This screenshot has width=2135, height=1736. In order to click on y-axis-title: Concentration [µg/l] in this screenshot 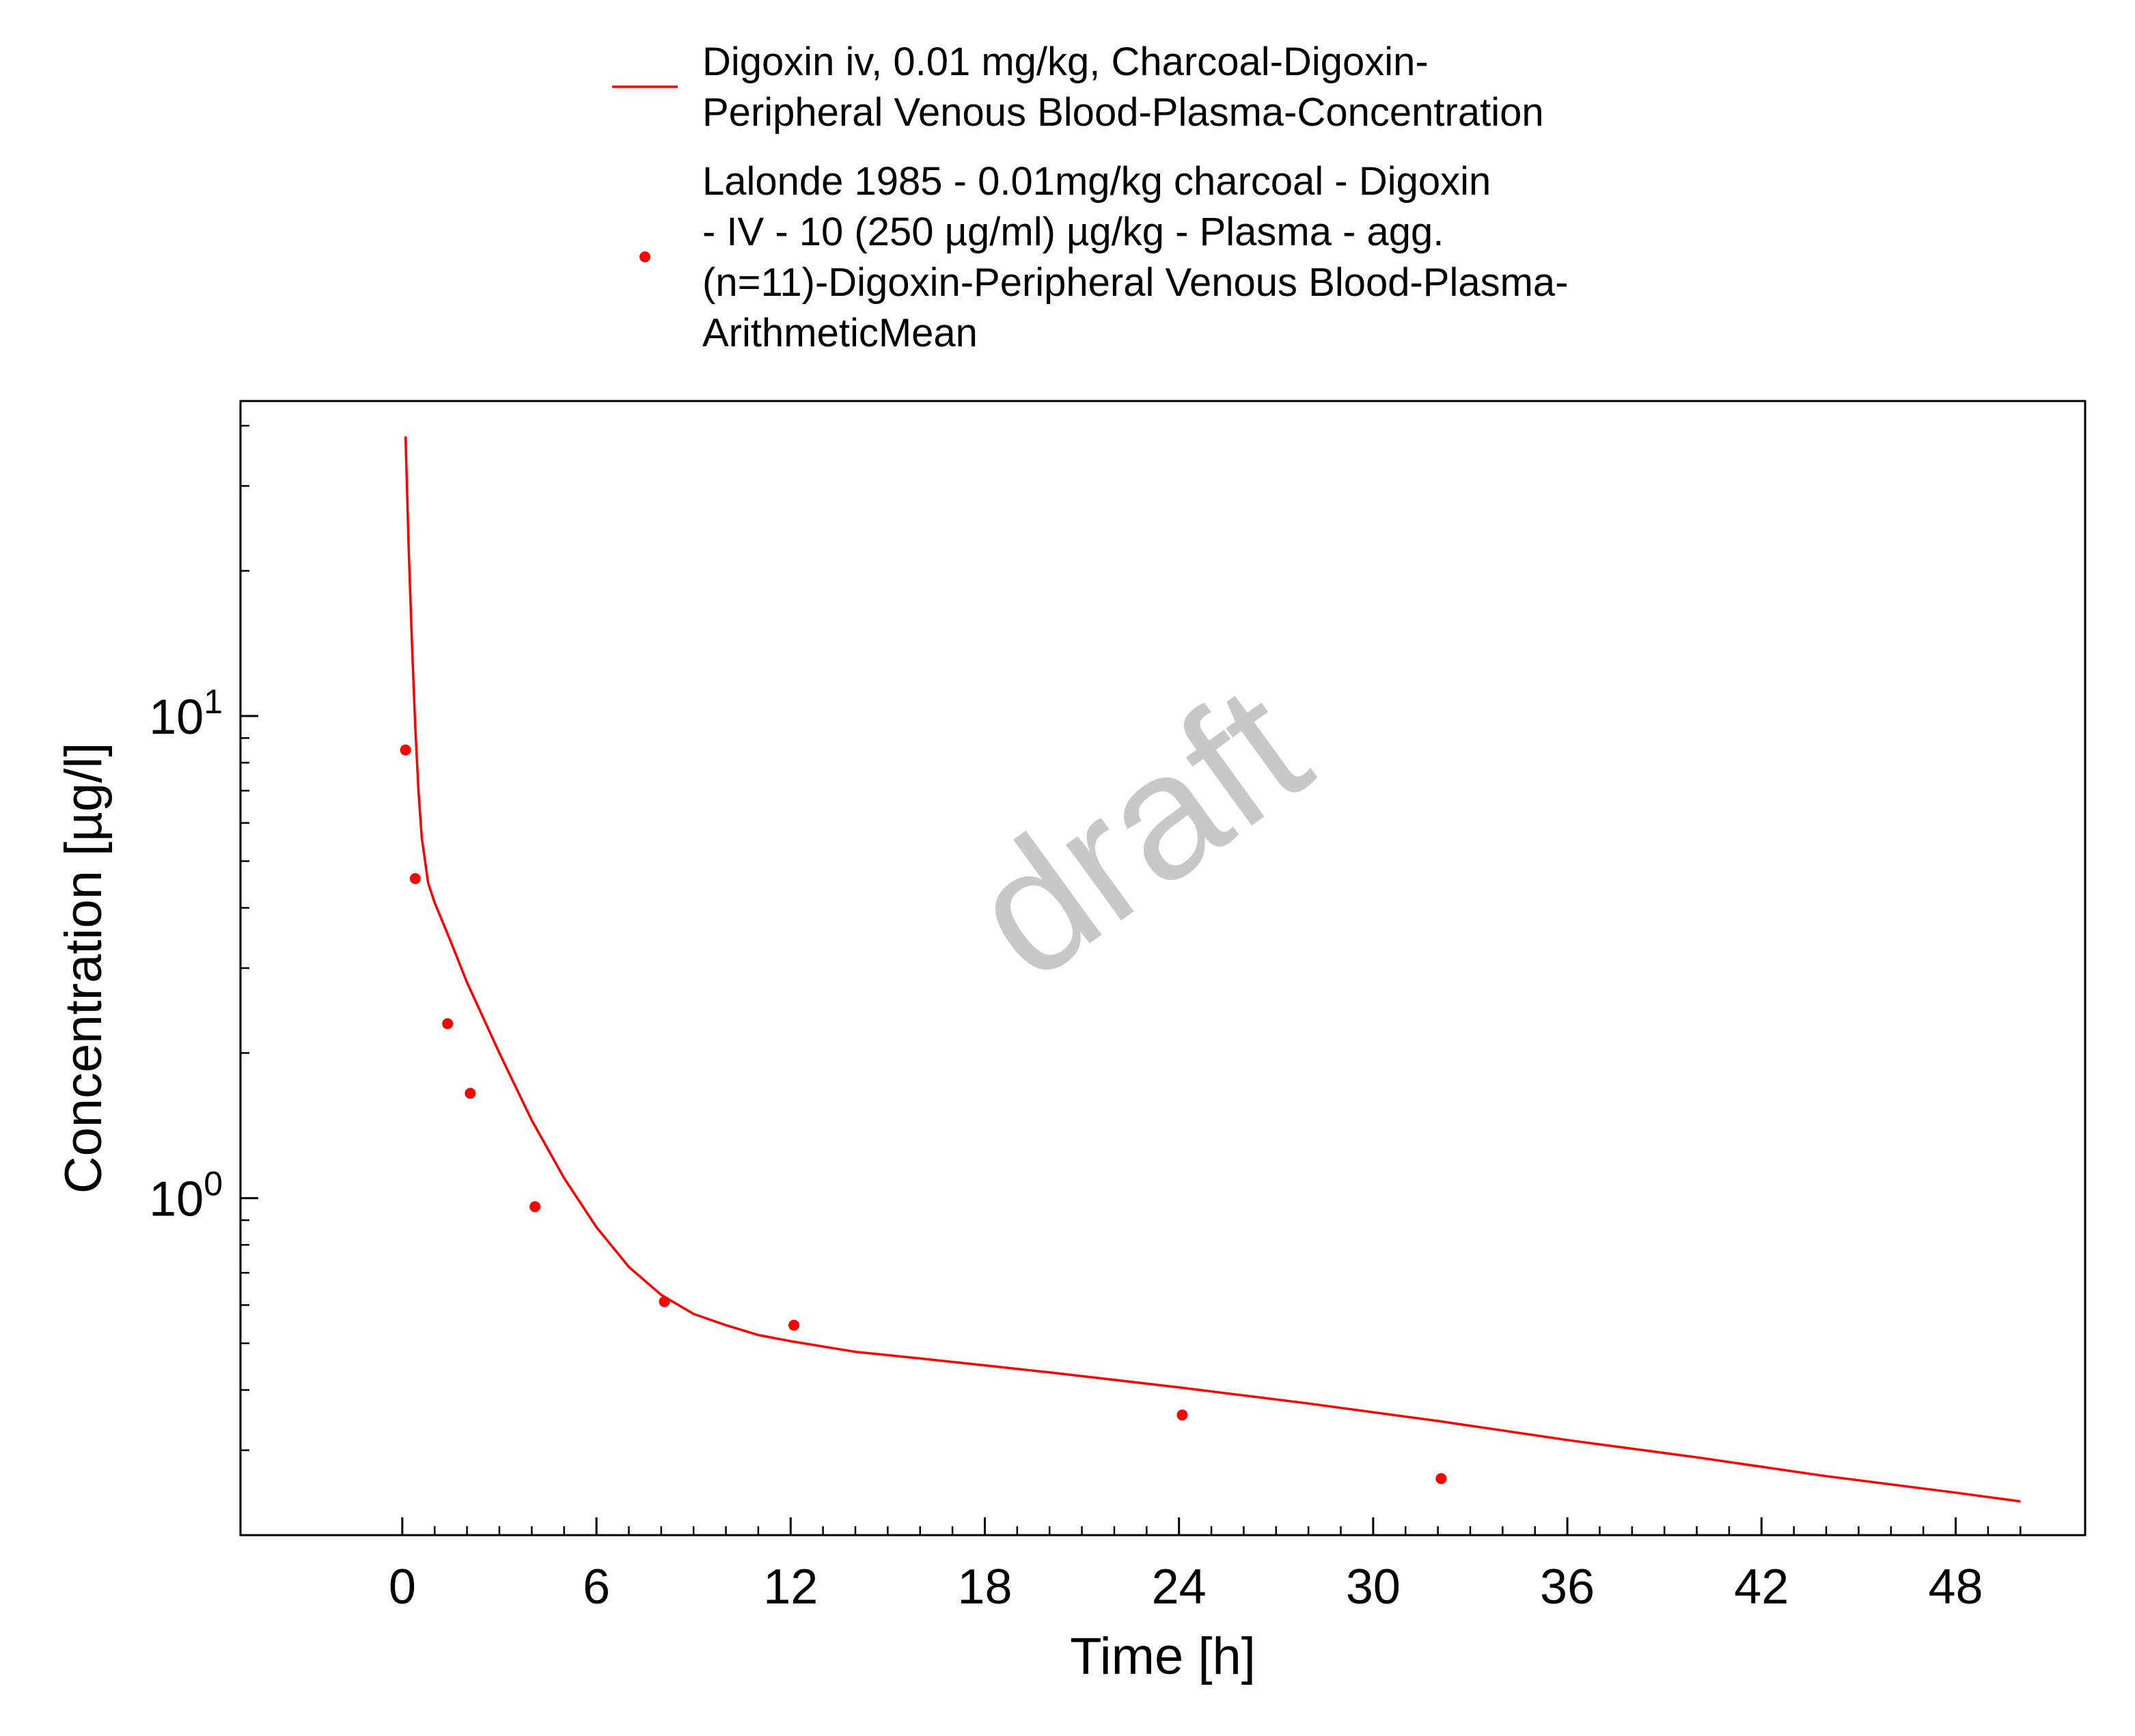, I will do `click(84, 968)`.